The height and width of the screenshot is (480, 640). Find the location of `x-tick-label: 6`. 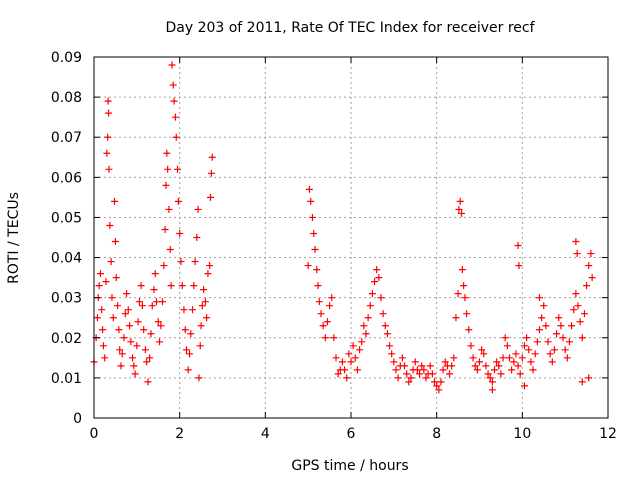

x-tick-label: 6 is located at coordinates (351, 434).